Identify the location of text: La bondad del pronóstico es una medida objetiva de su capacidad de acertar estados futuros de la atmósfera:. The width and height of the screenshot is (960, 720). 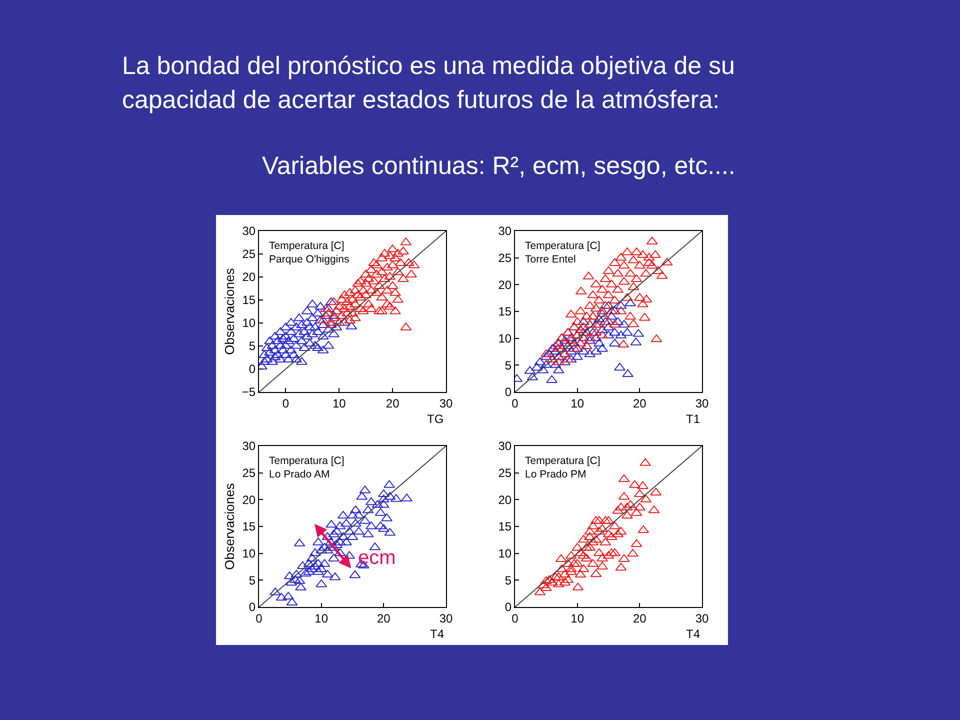
(429, 83).